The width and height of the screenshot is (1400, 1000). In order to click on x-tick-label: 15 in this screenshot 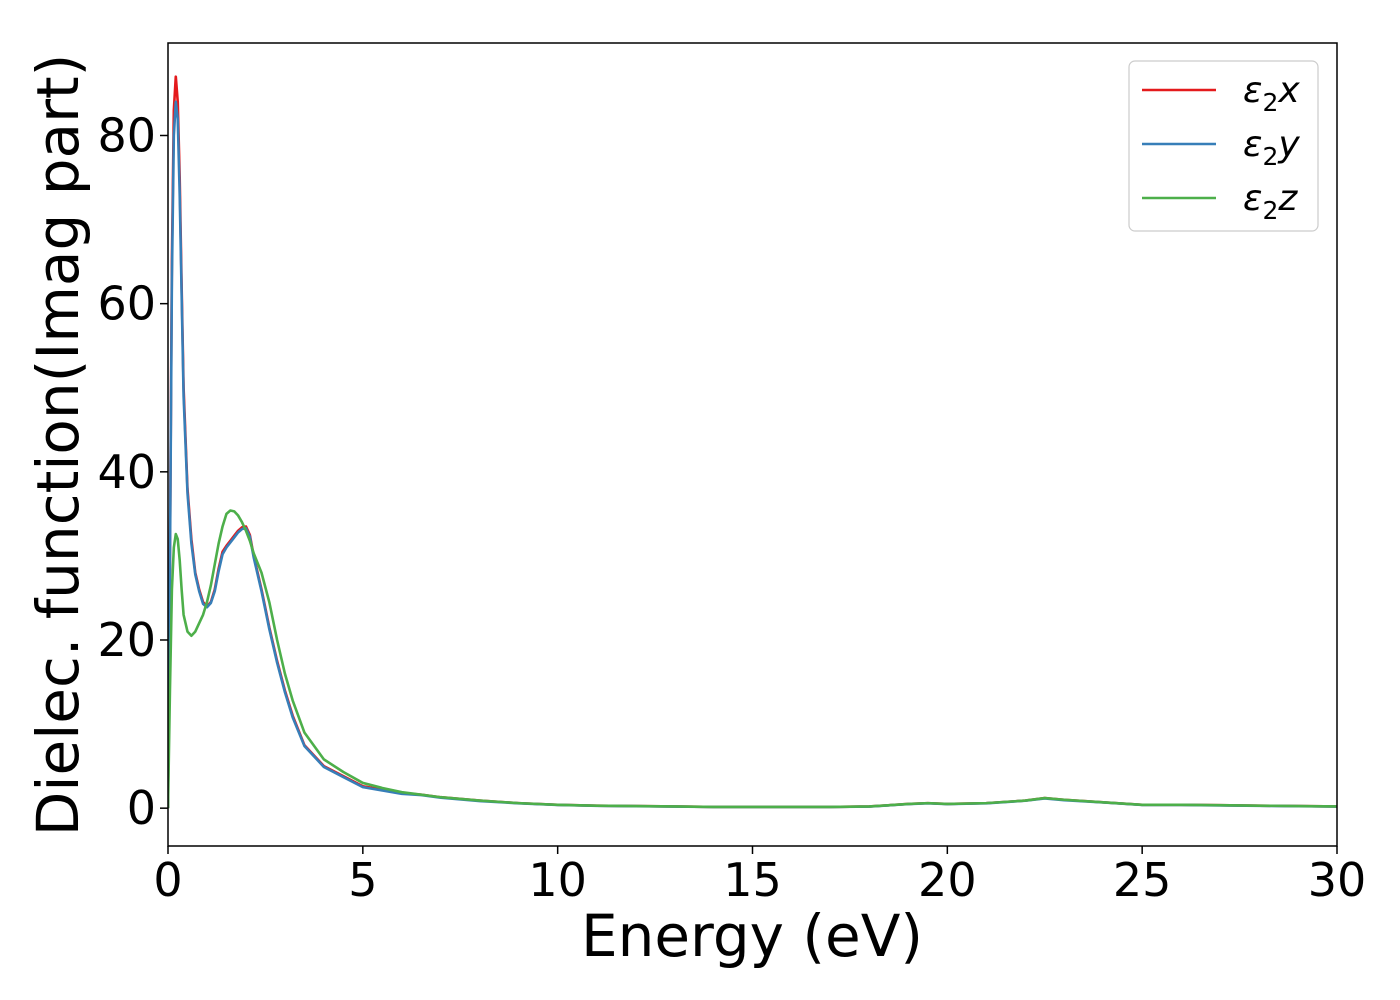, I will do `click(752, 880)`.